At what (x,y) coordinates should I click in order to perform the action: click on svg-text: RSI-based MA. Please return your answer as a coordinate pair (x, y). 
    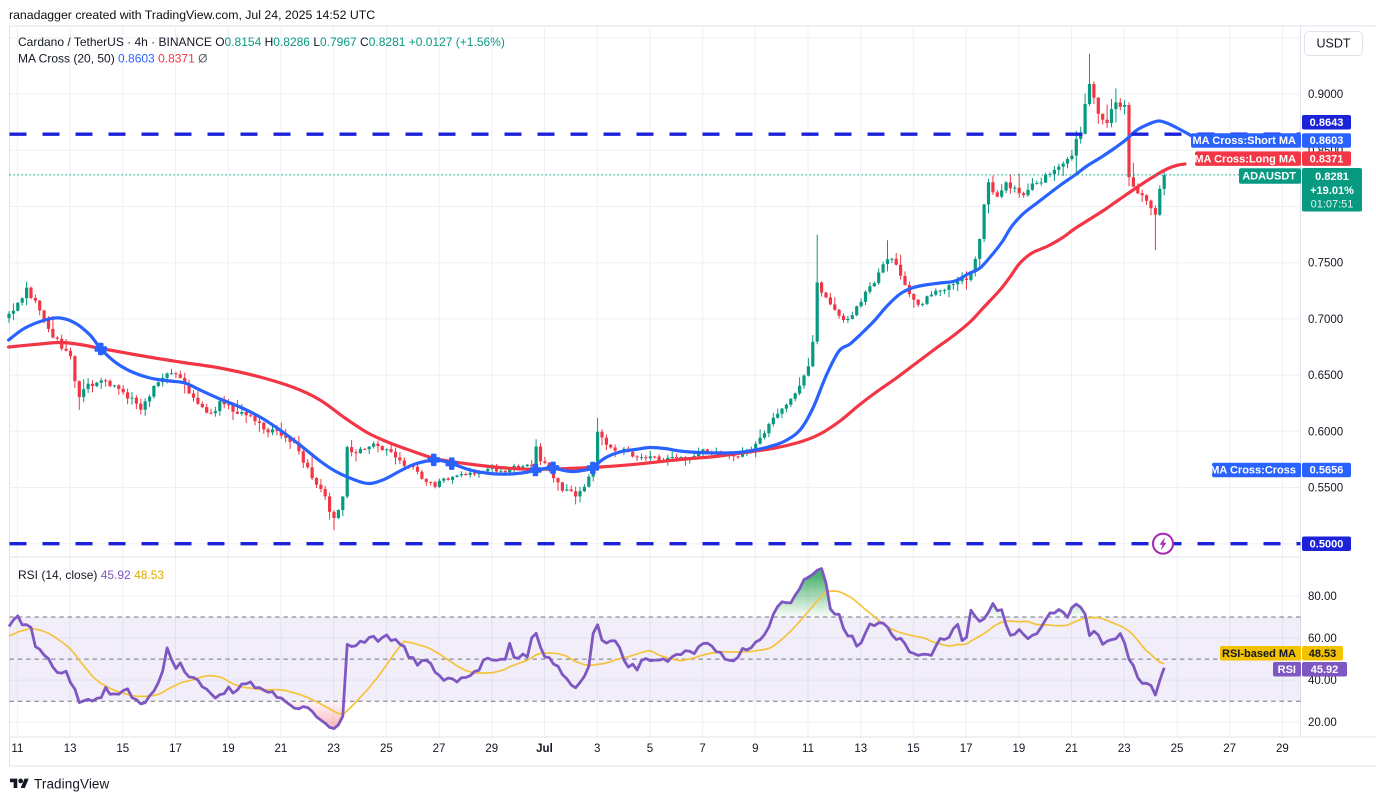
    Looking at the image, I should click on (1259, 654).